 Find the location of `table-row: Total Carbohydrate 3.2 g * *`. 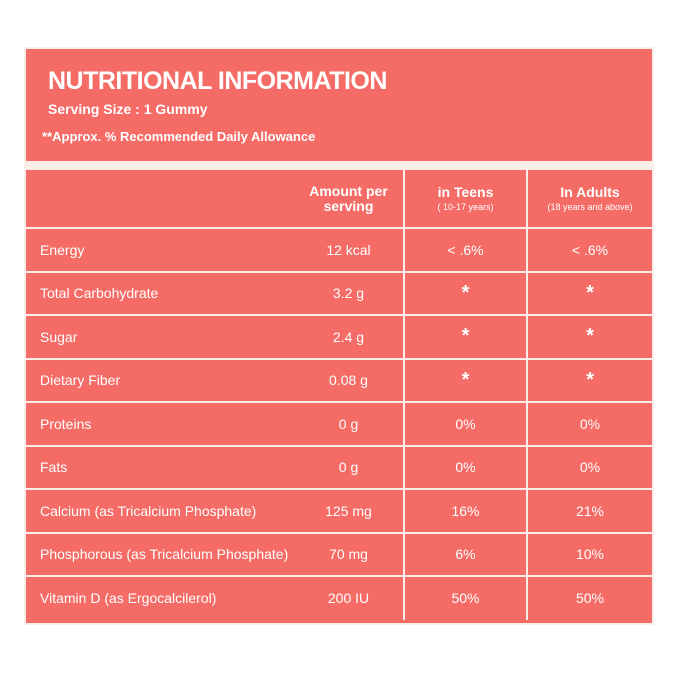

table-row: Total Carbohydrate 3.2 g * * is located at coordinates (339, 293).